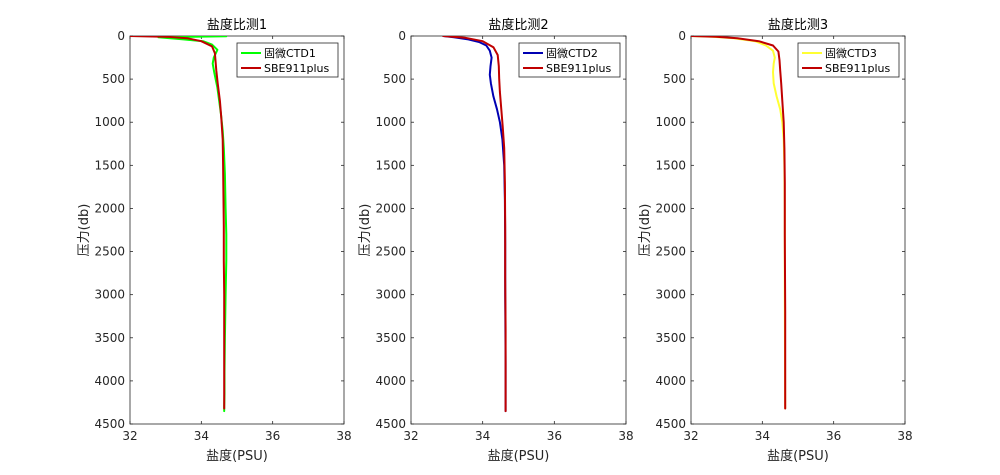 This screenshot has width=1000, height=475. I want to click on subplot-title: 盐度比测1, so click(237, 25).